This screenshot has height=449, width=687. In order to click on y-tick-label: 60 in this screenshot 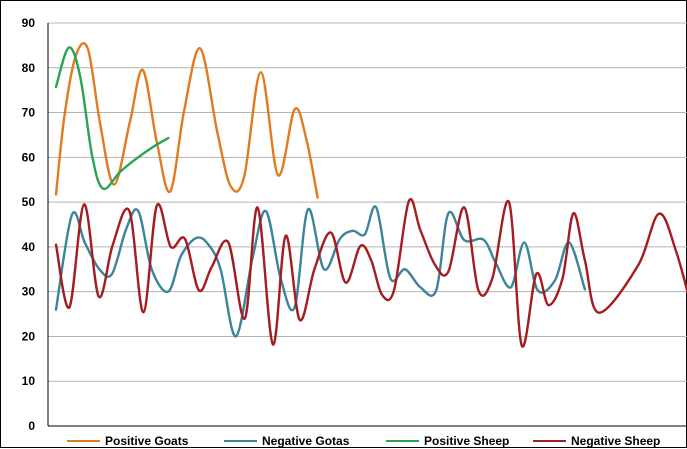, I will do `click(29, 157)`.